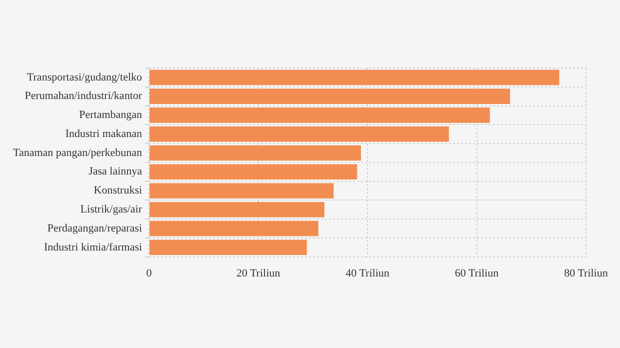 This screenshot has height=348, width=620. What do you see at coordinates (477, 273) in the screenshot?
I see `x-tick-label: 60 Triliun` at bounding box center [477, 273].